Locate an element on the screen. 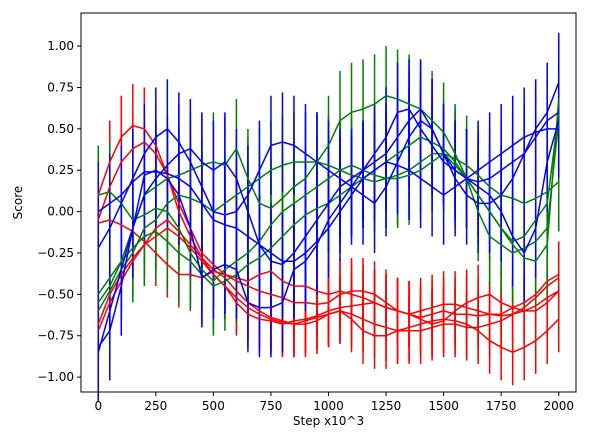 The image size is (591, 436). y-tick-label: 0.25 is located at coordinates (60, 170).